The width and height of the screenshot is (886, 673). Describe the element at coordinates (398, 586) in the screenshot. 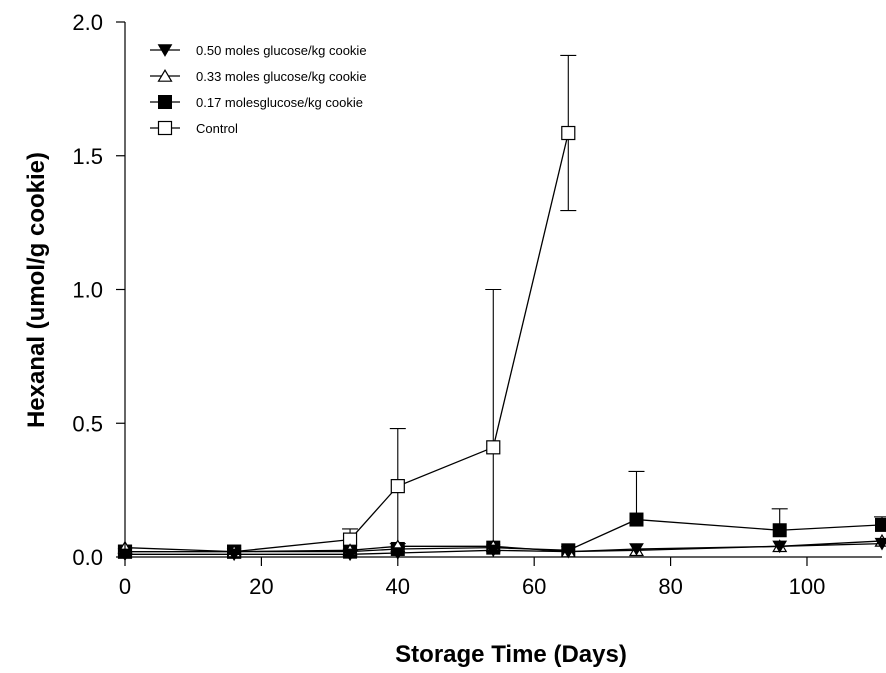

I see `x-tick-label: 40` at that location.